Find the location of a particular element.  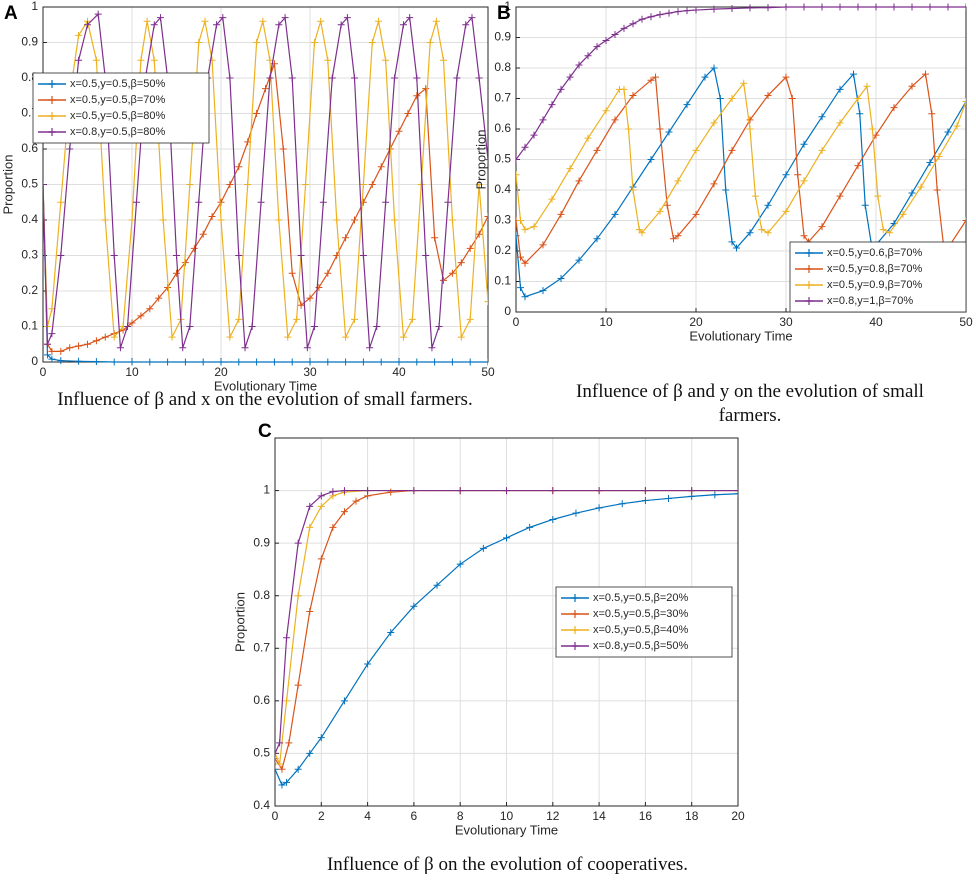

x-tick-label: 50 is located at coordinates (488, 372).